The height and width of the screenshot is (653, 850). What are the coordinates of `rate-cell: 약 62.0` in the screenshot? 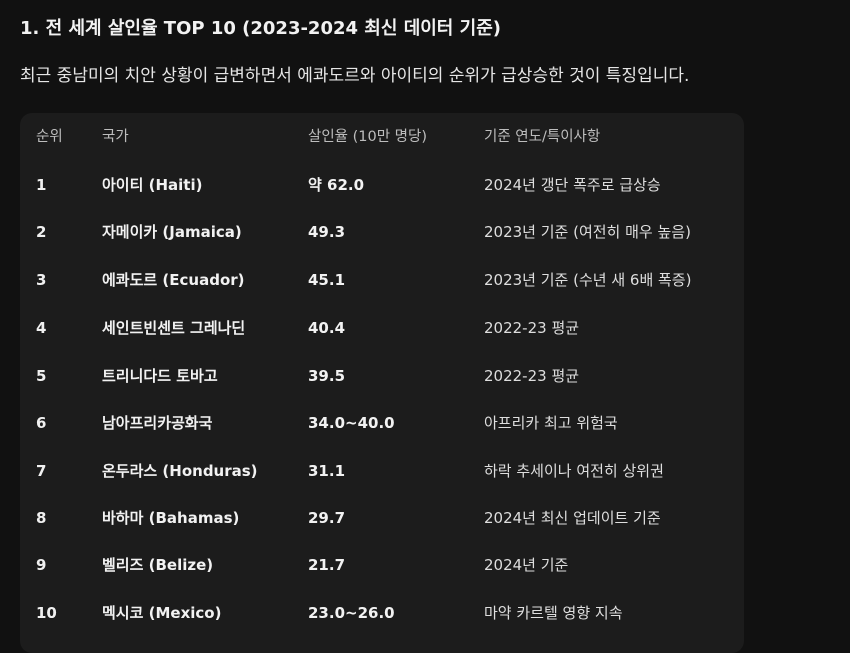 It's located at (336, 185).